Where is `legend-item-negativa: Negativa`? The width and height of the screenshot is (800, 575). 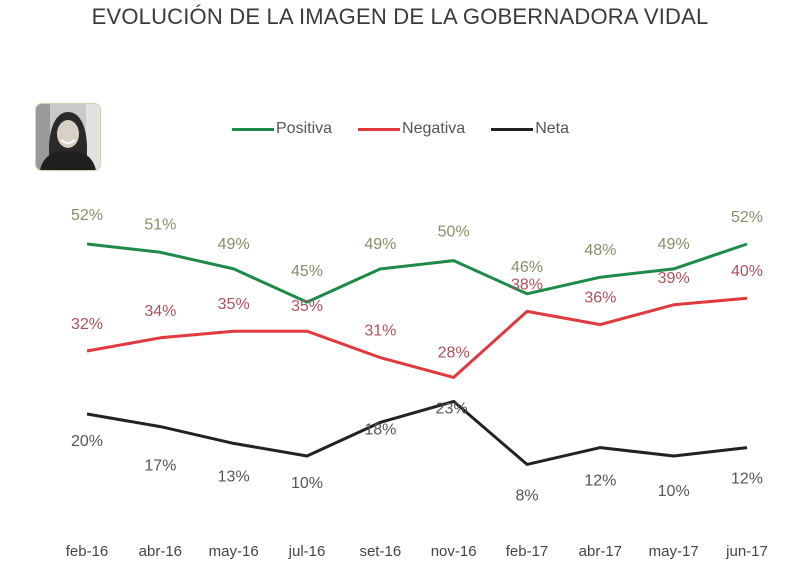 legend-item-negativa: Negativa is located at coordinates (411, 129).